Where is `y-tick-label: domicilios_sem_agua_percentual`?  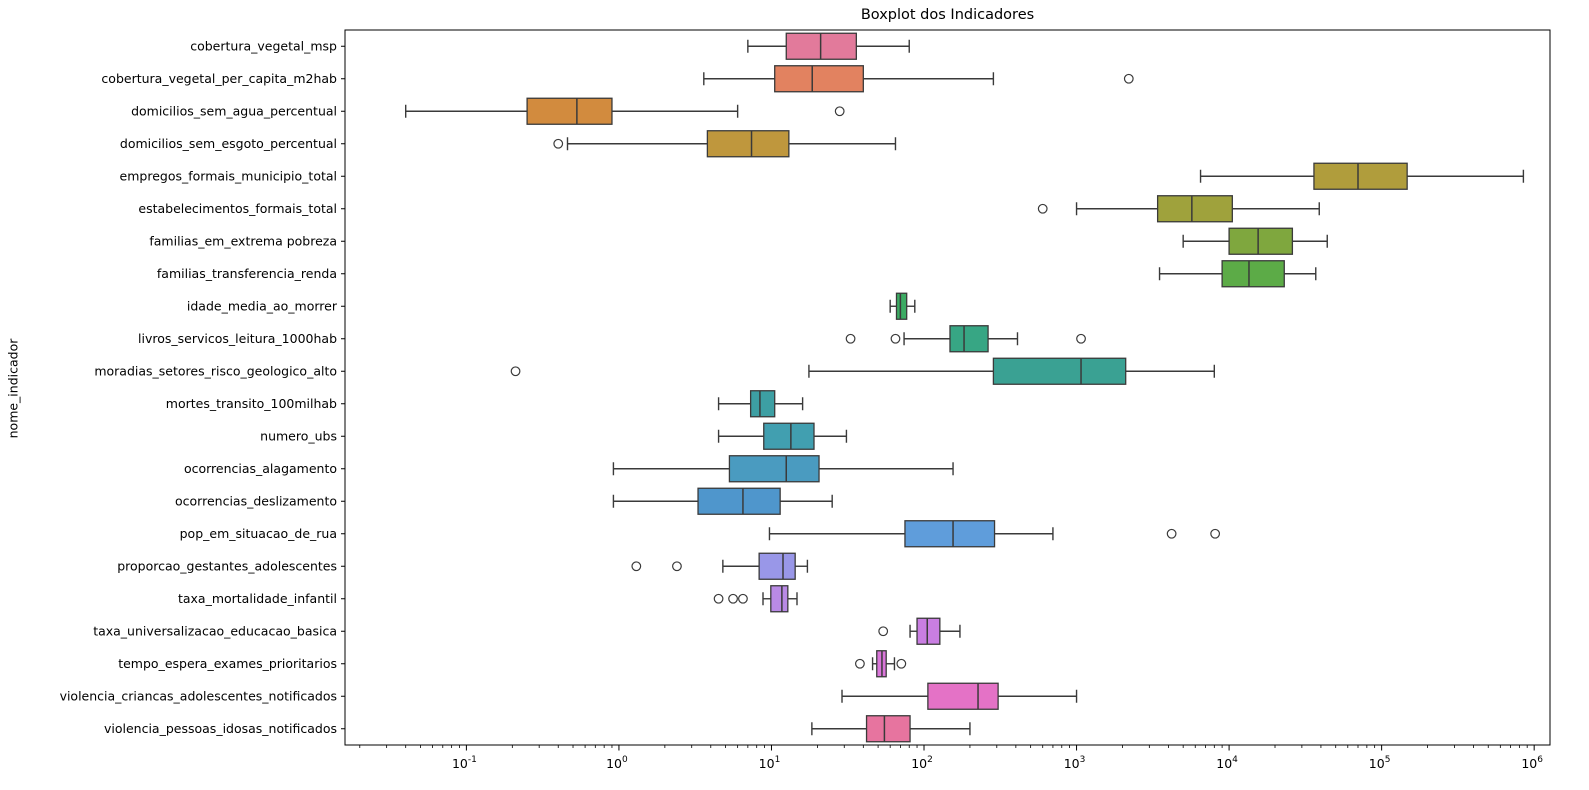
y-tick-label: domicilios_sem_agua_percentual is located at coordinates (234, 110).